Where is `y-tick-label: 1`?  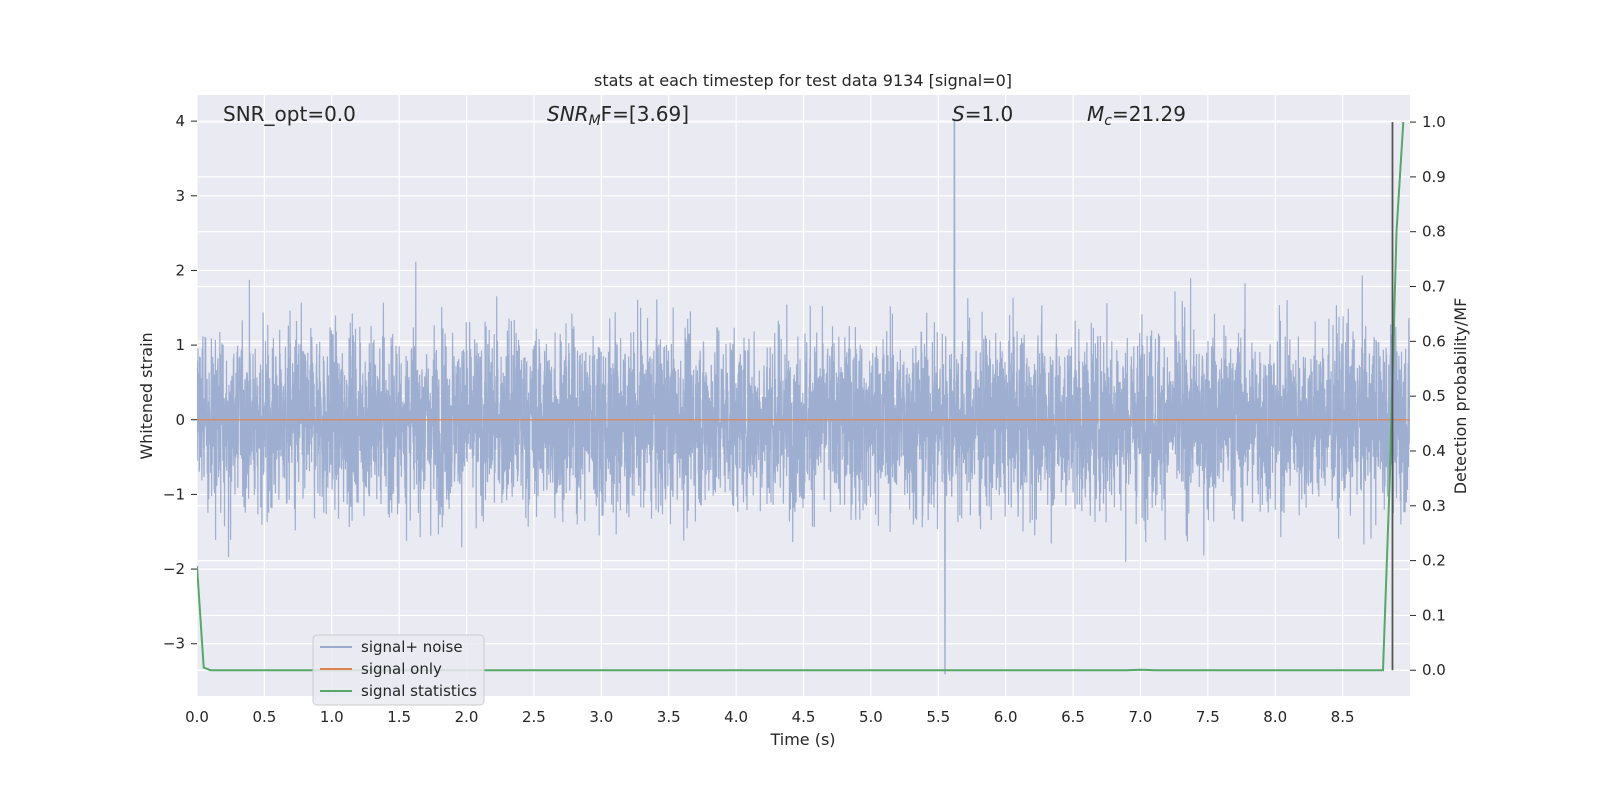 y-tick-label: 1 is located at coordinates (180, 345).